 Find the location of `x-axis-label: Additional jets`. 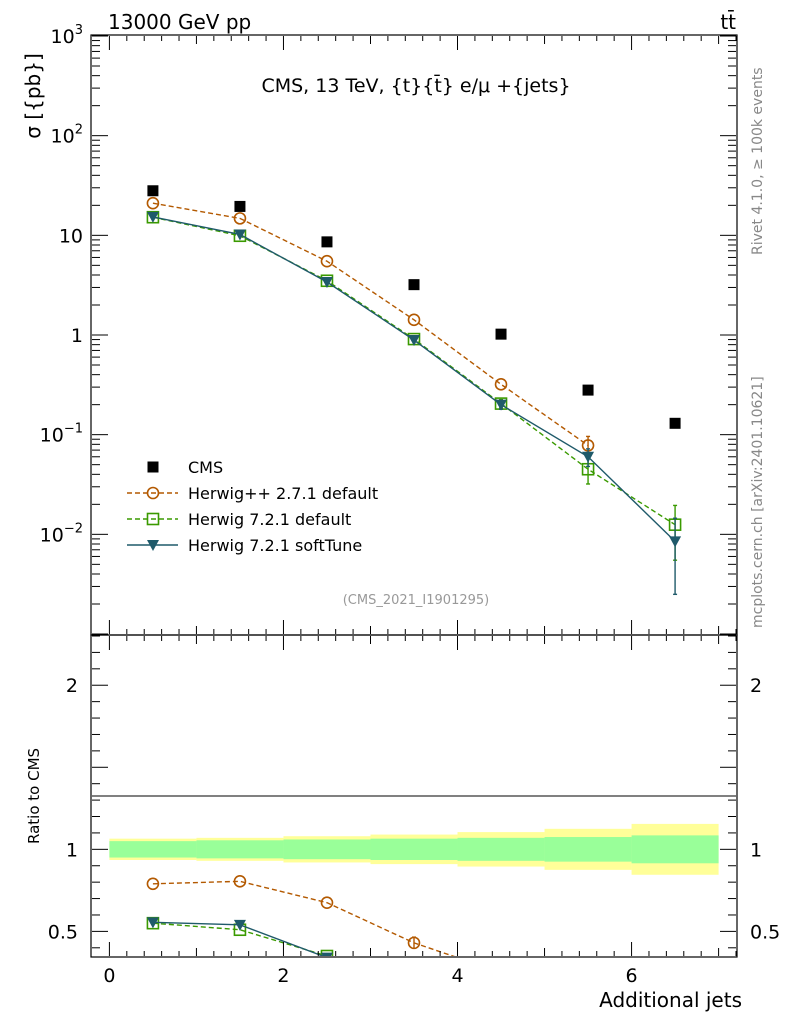

x-axis-label: Additional jets is located at coordinates (670, 1000).